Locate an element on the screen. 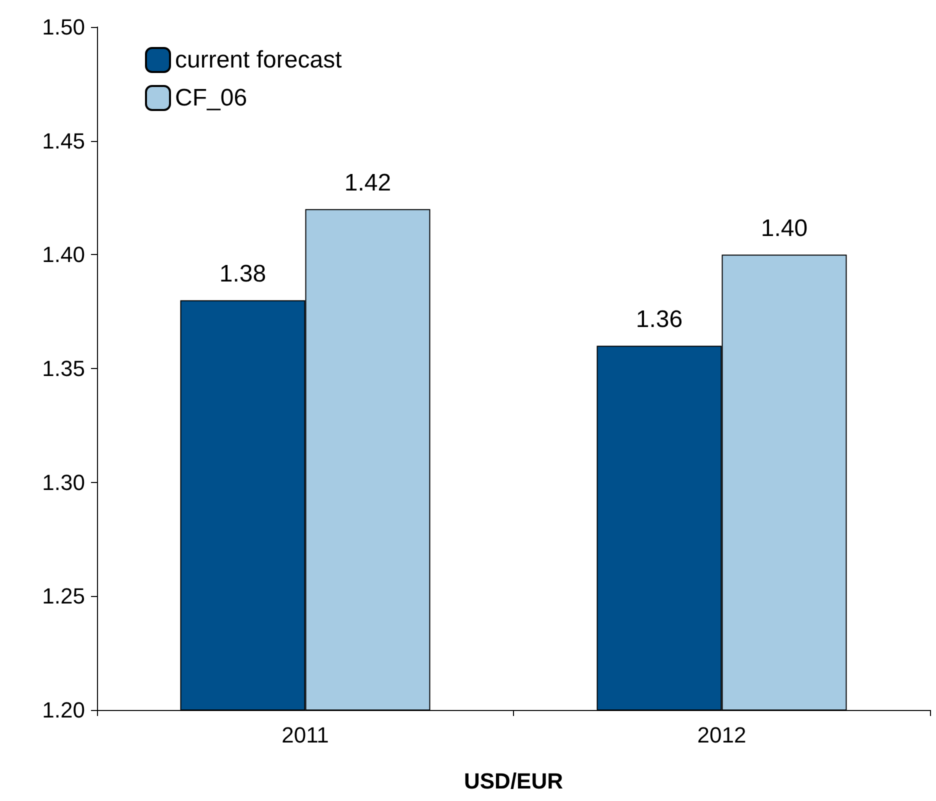  y-tick-label: 1.25 is located at coordinates (63, 596).